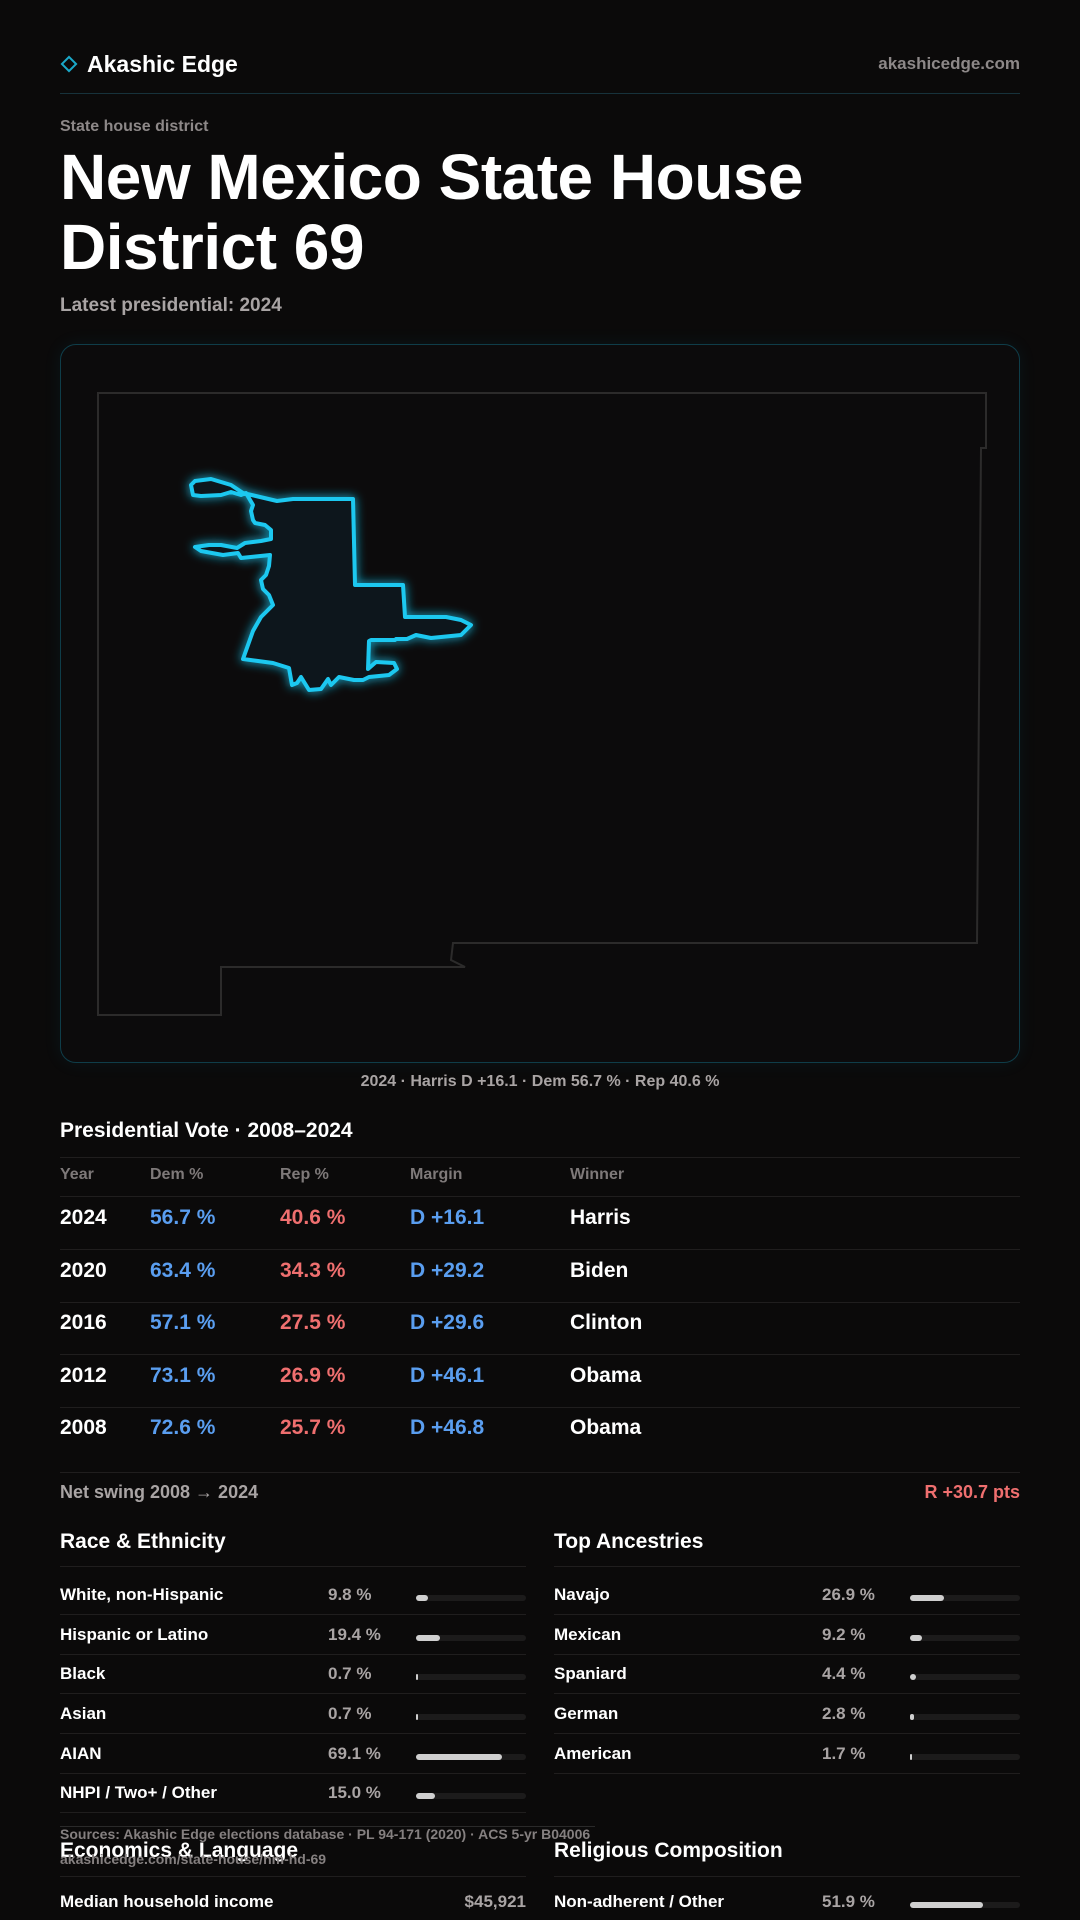 The width and height of the screenshot is (1080, 1920). Describe the element at coordinates (540, 93) in the screenshot. I see `header-divider` at that location.